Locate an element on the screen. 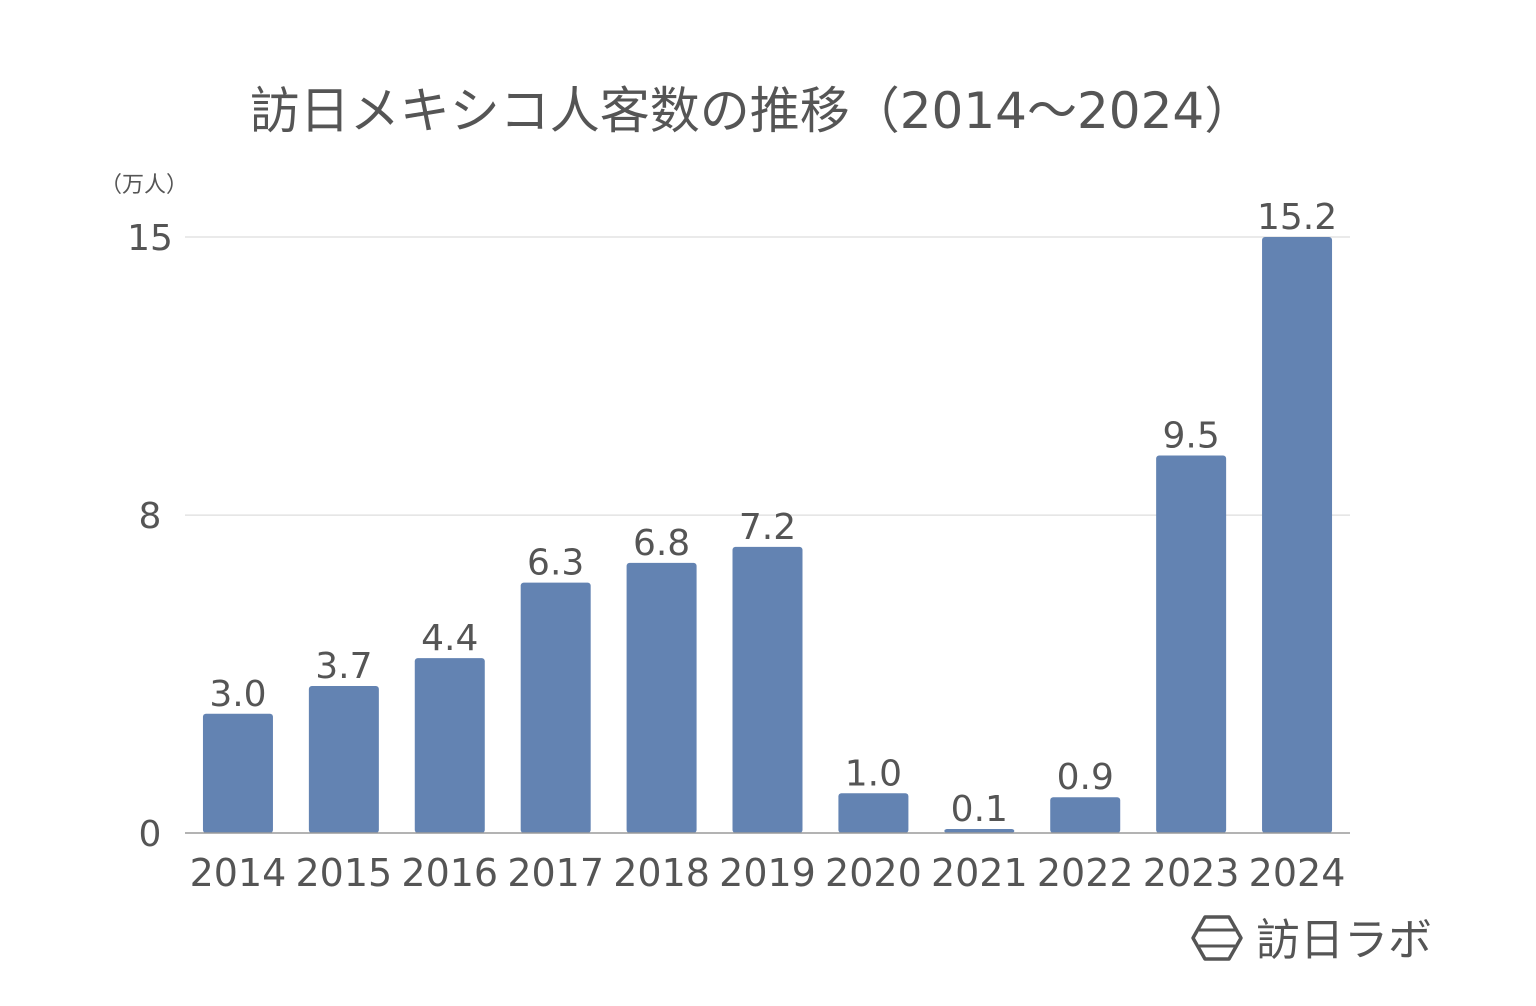  x-tick-label: 2017 is located at coordinates (555, 873).